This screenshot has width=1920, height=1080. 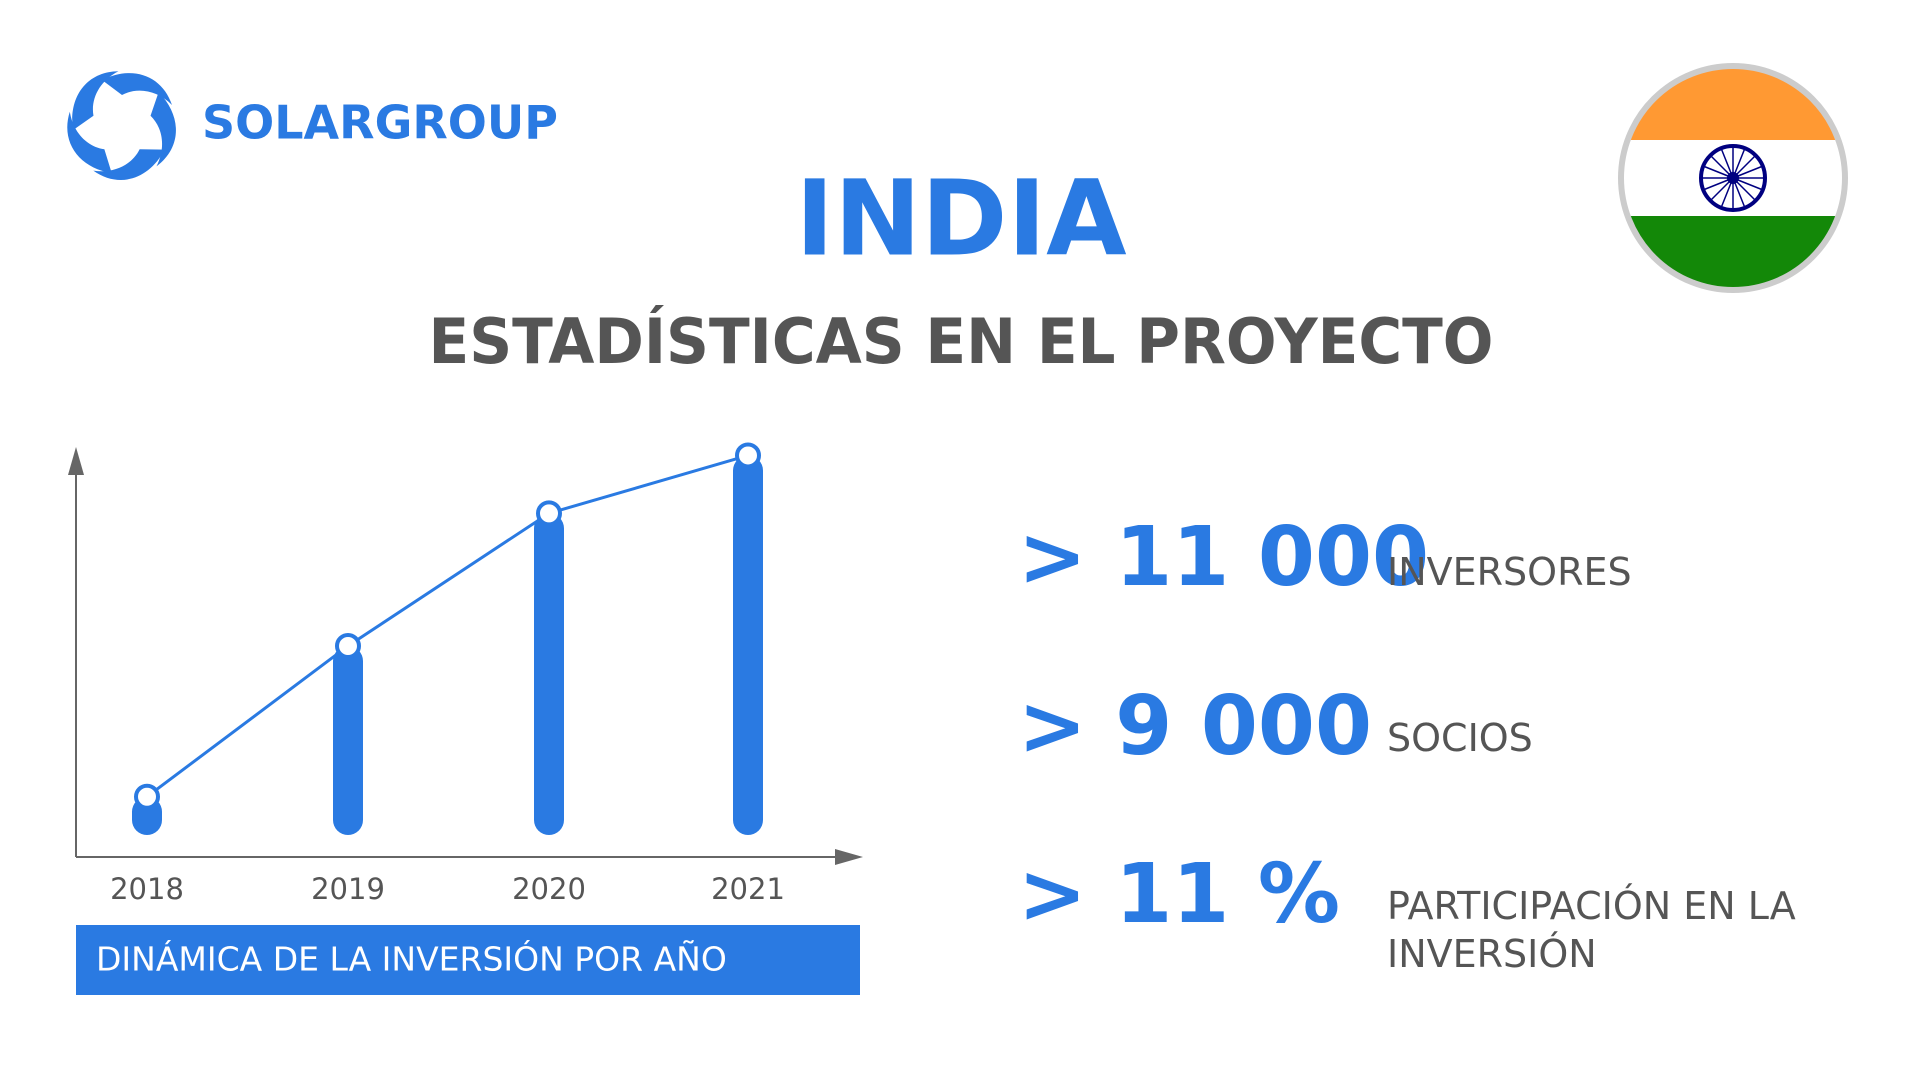 I want to click on brand: SOLARGROUP, so click(x=380, y=123).